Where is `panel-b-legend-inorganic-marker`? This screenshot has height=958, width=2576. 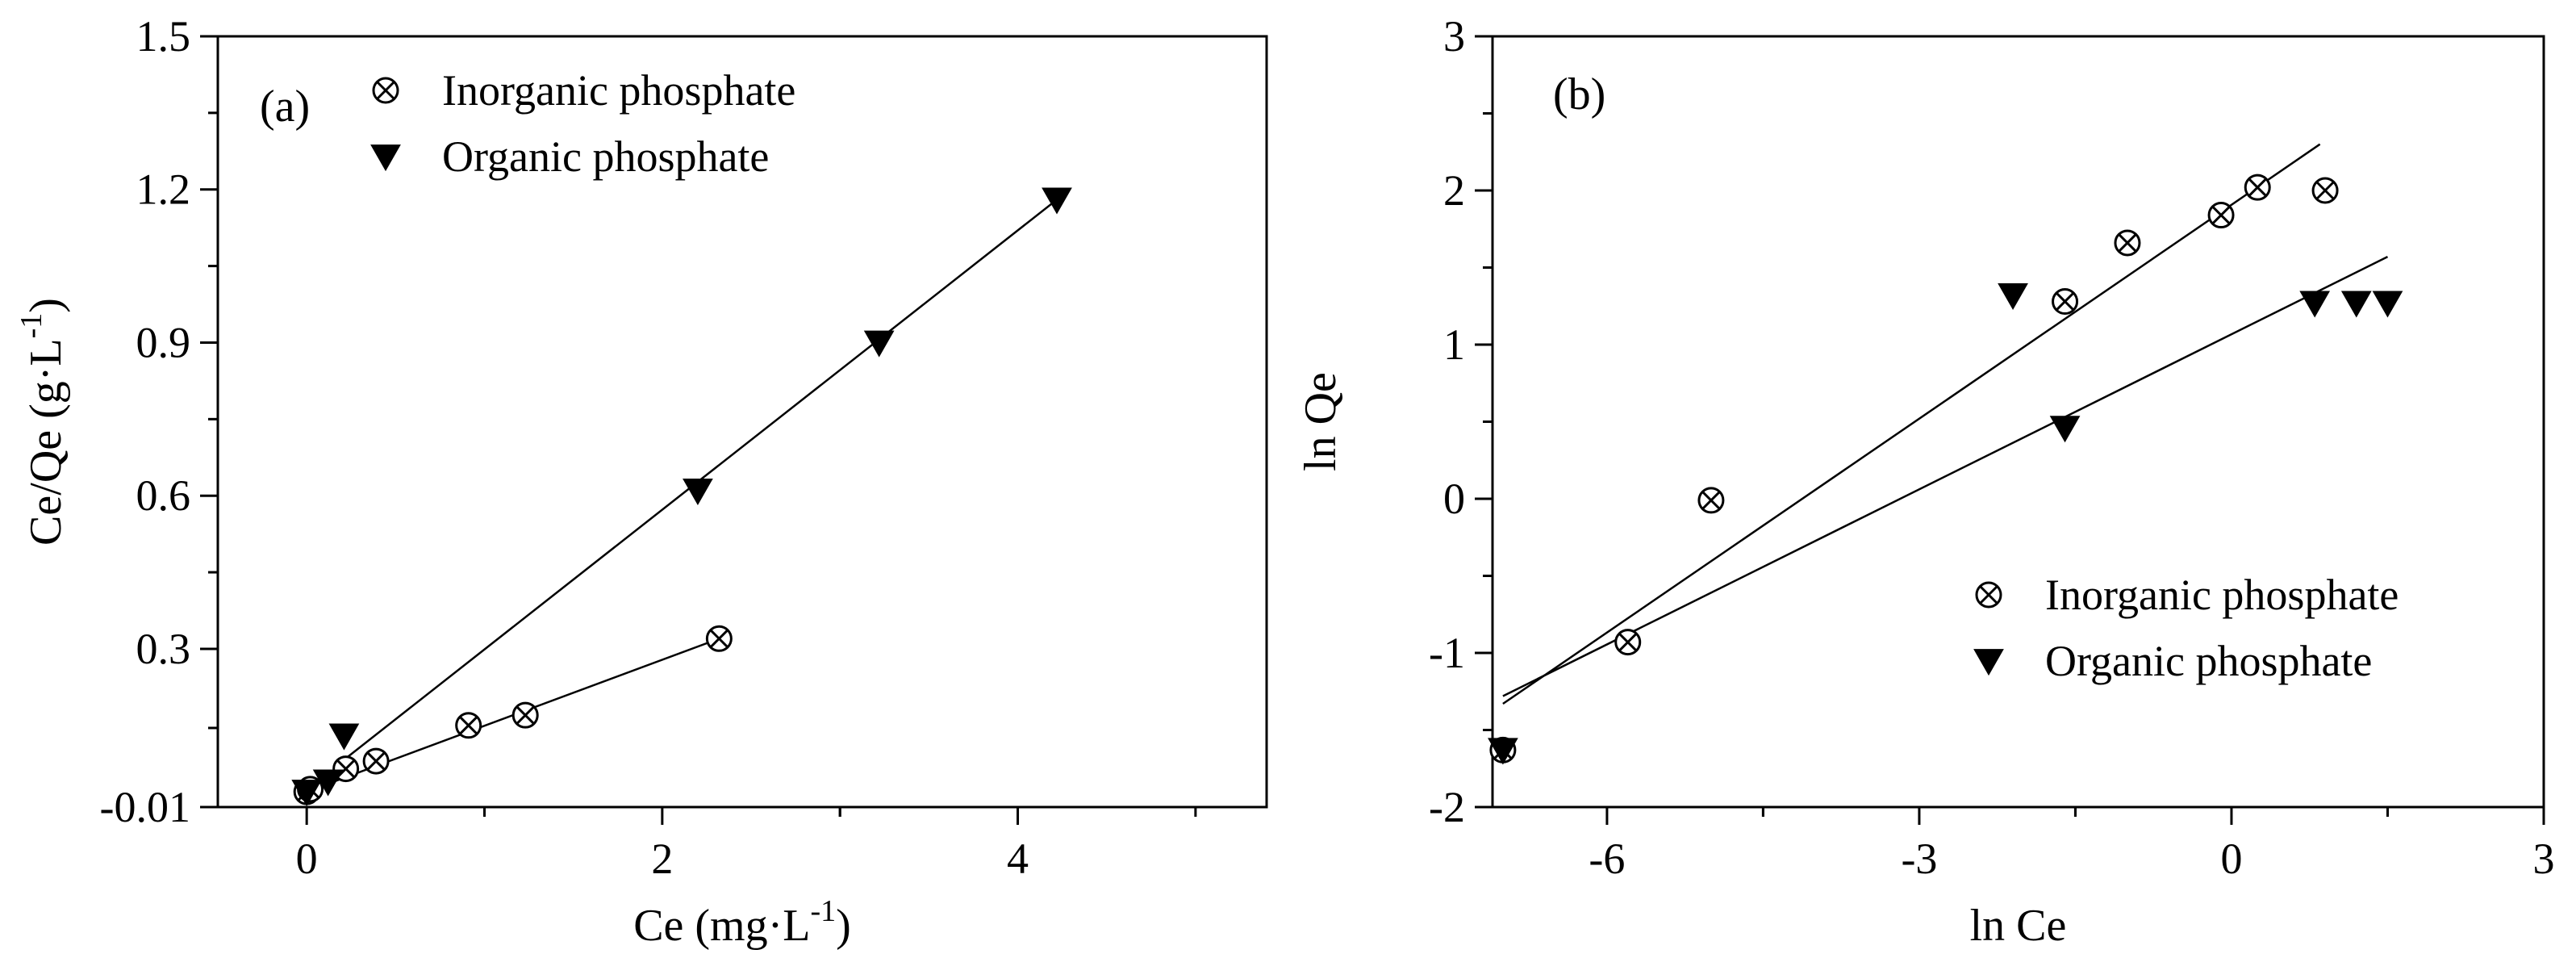 panel-b-legend-inorganic-marker is located at coordinates (1989, 595).